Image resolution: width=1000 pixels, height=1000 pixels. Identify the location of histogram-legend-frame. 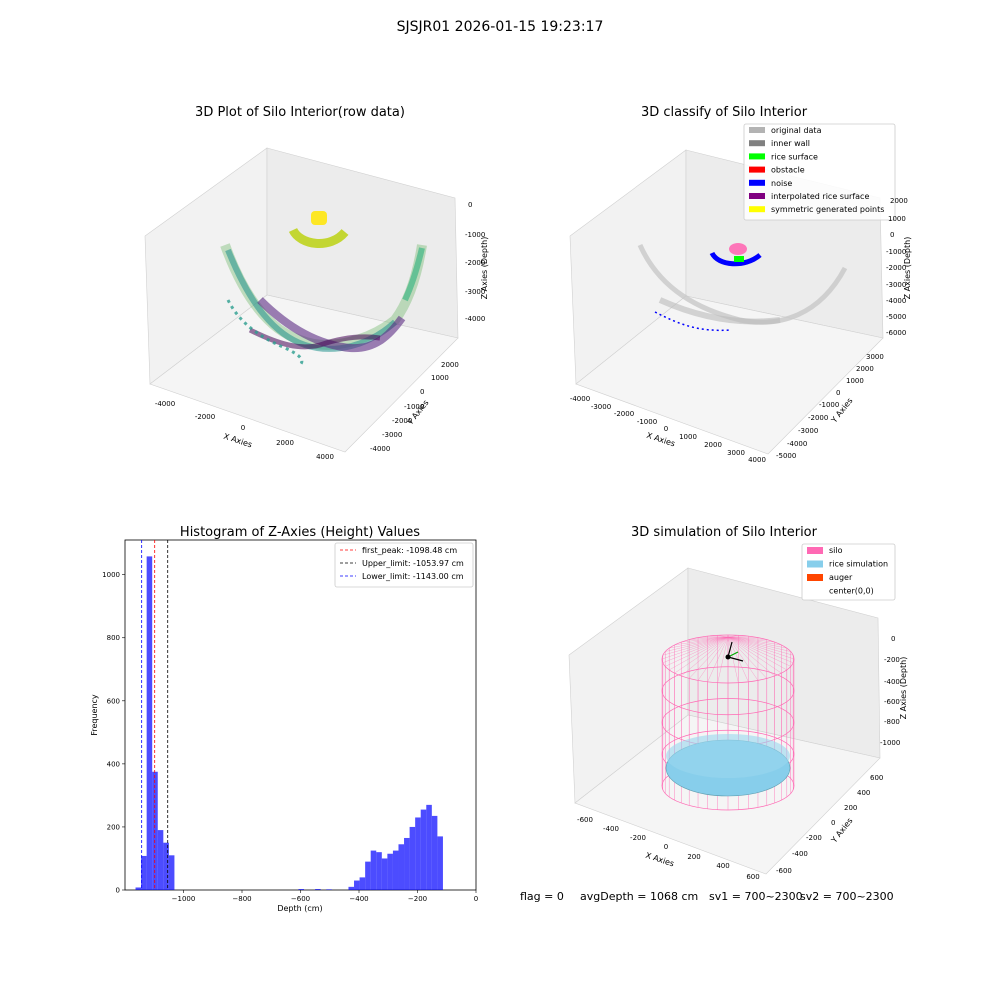
(404, 565).